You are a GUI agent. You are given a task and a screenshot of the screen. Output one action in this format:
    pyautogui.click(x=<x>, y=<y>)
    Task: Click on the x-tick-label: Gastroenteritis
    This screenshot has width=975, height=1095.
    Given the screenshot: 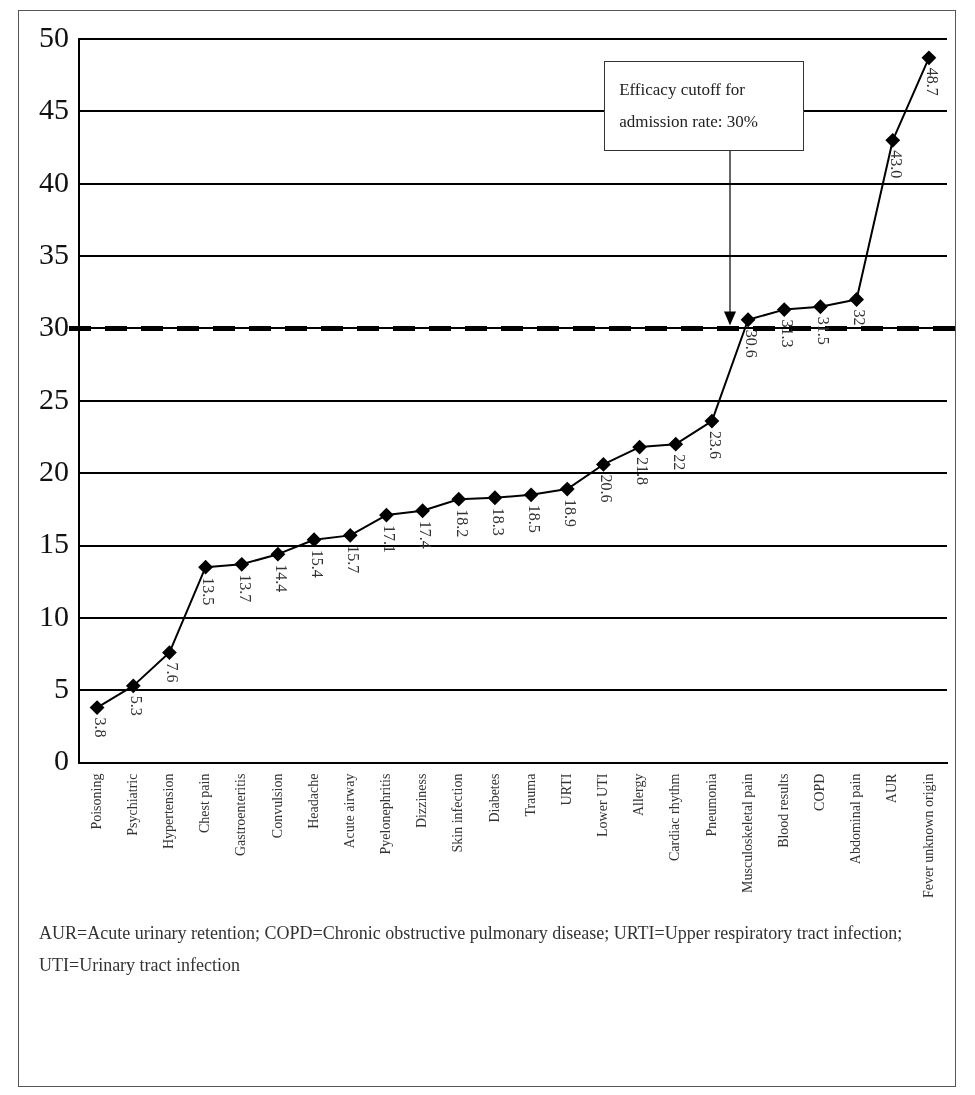 What is the action you would take?
    pyautogui.click(x=241, y=814)
    